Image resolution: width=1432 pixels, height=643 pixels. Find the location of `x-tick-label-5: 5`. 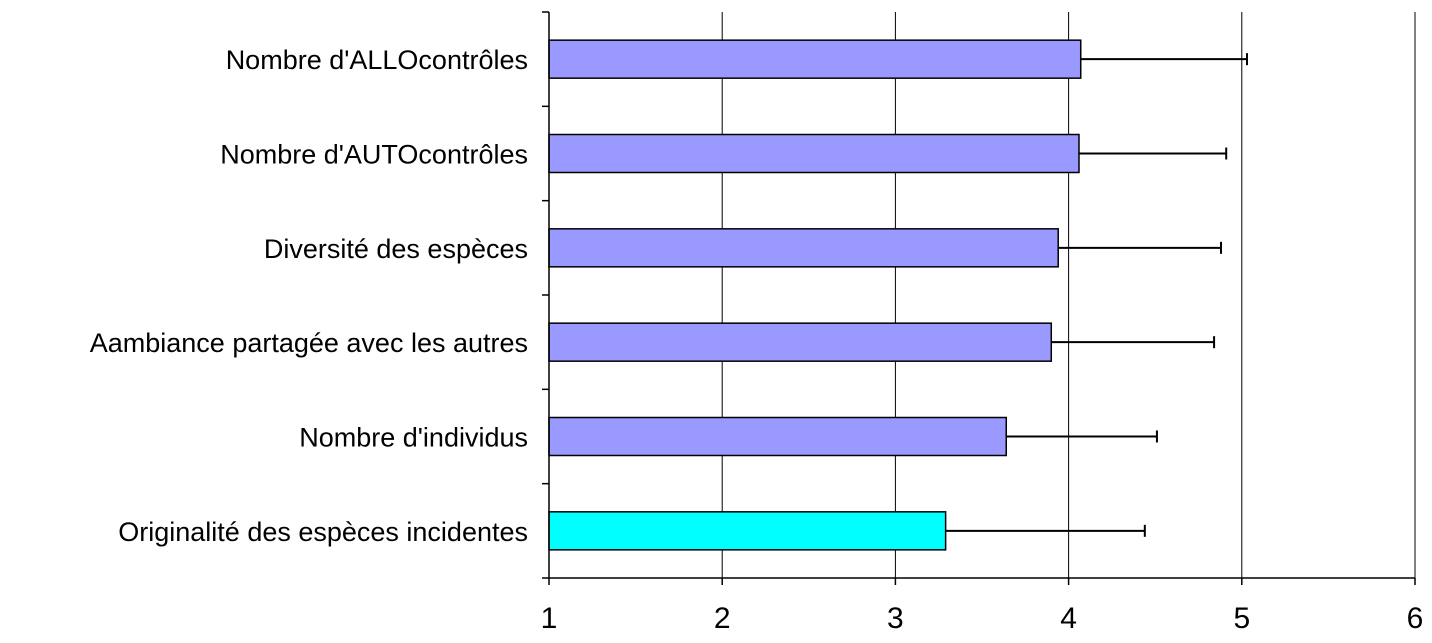

x-tick-label-5: 5 is located at coordinates (1241, 618).